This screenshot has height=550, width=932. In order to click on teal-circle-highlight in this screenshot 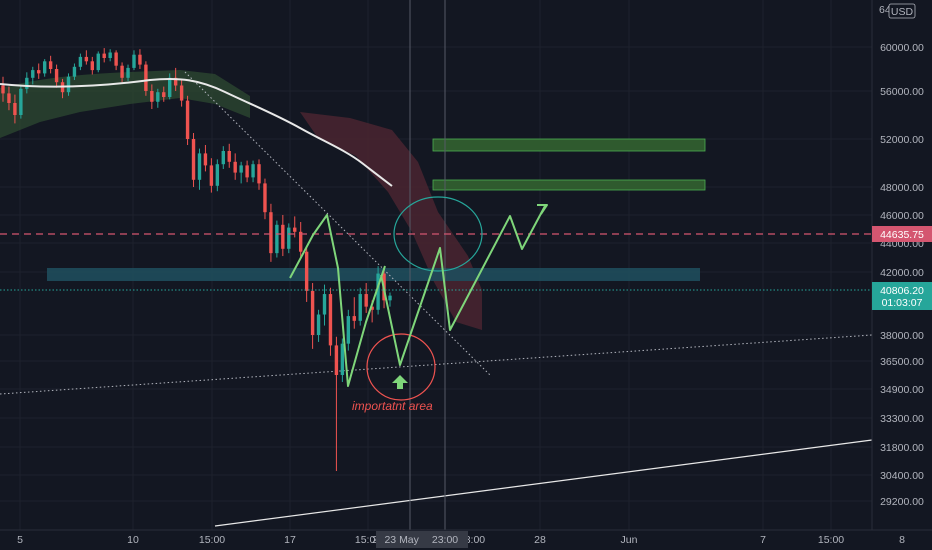, I will do `click(438, 234)`.